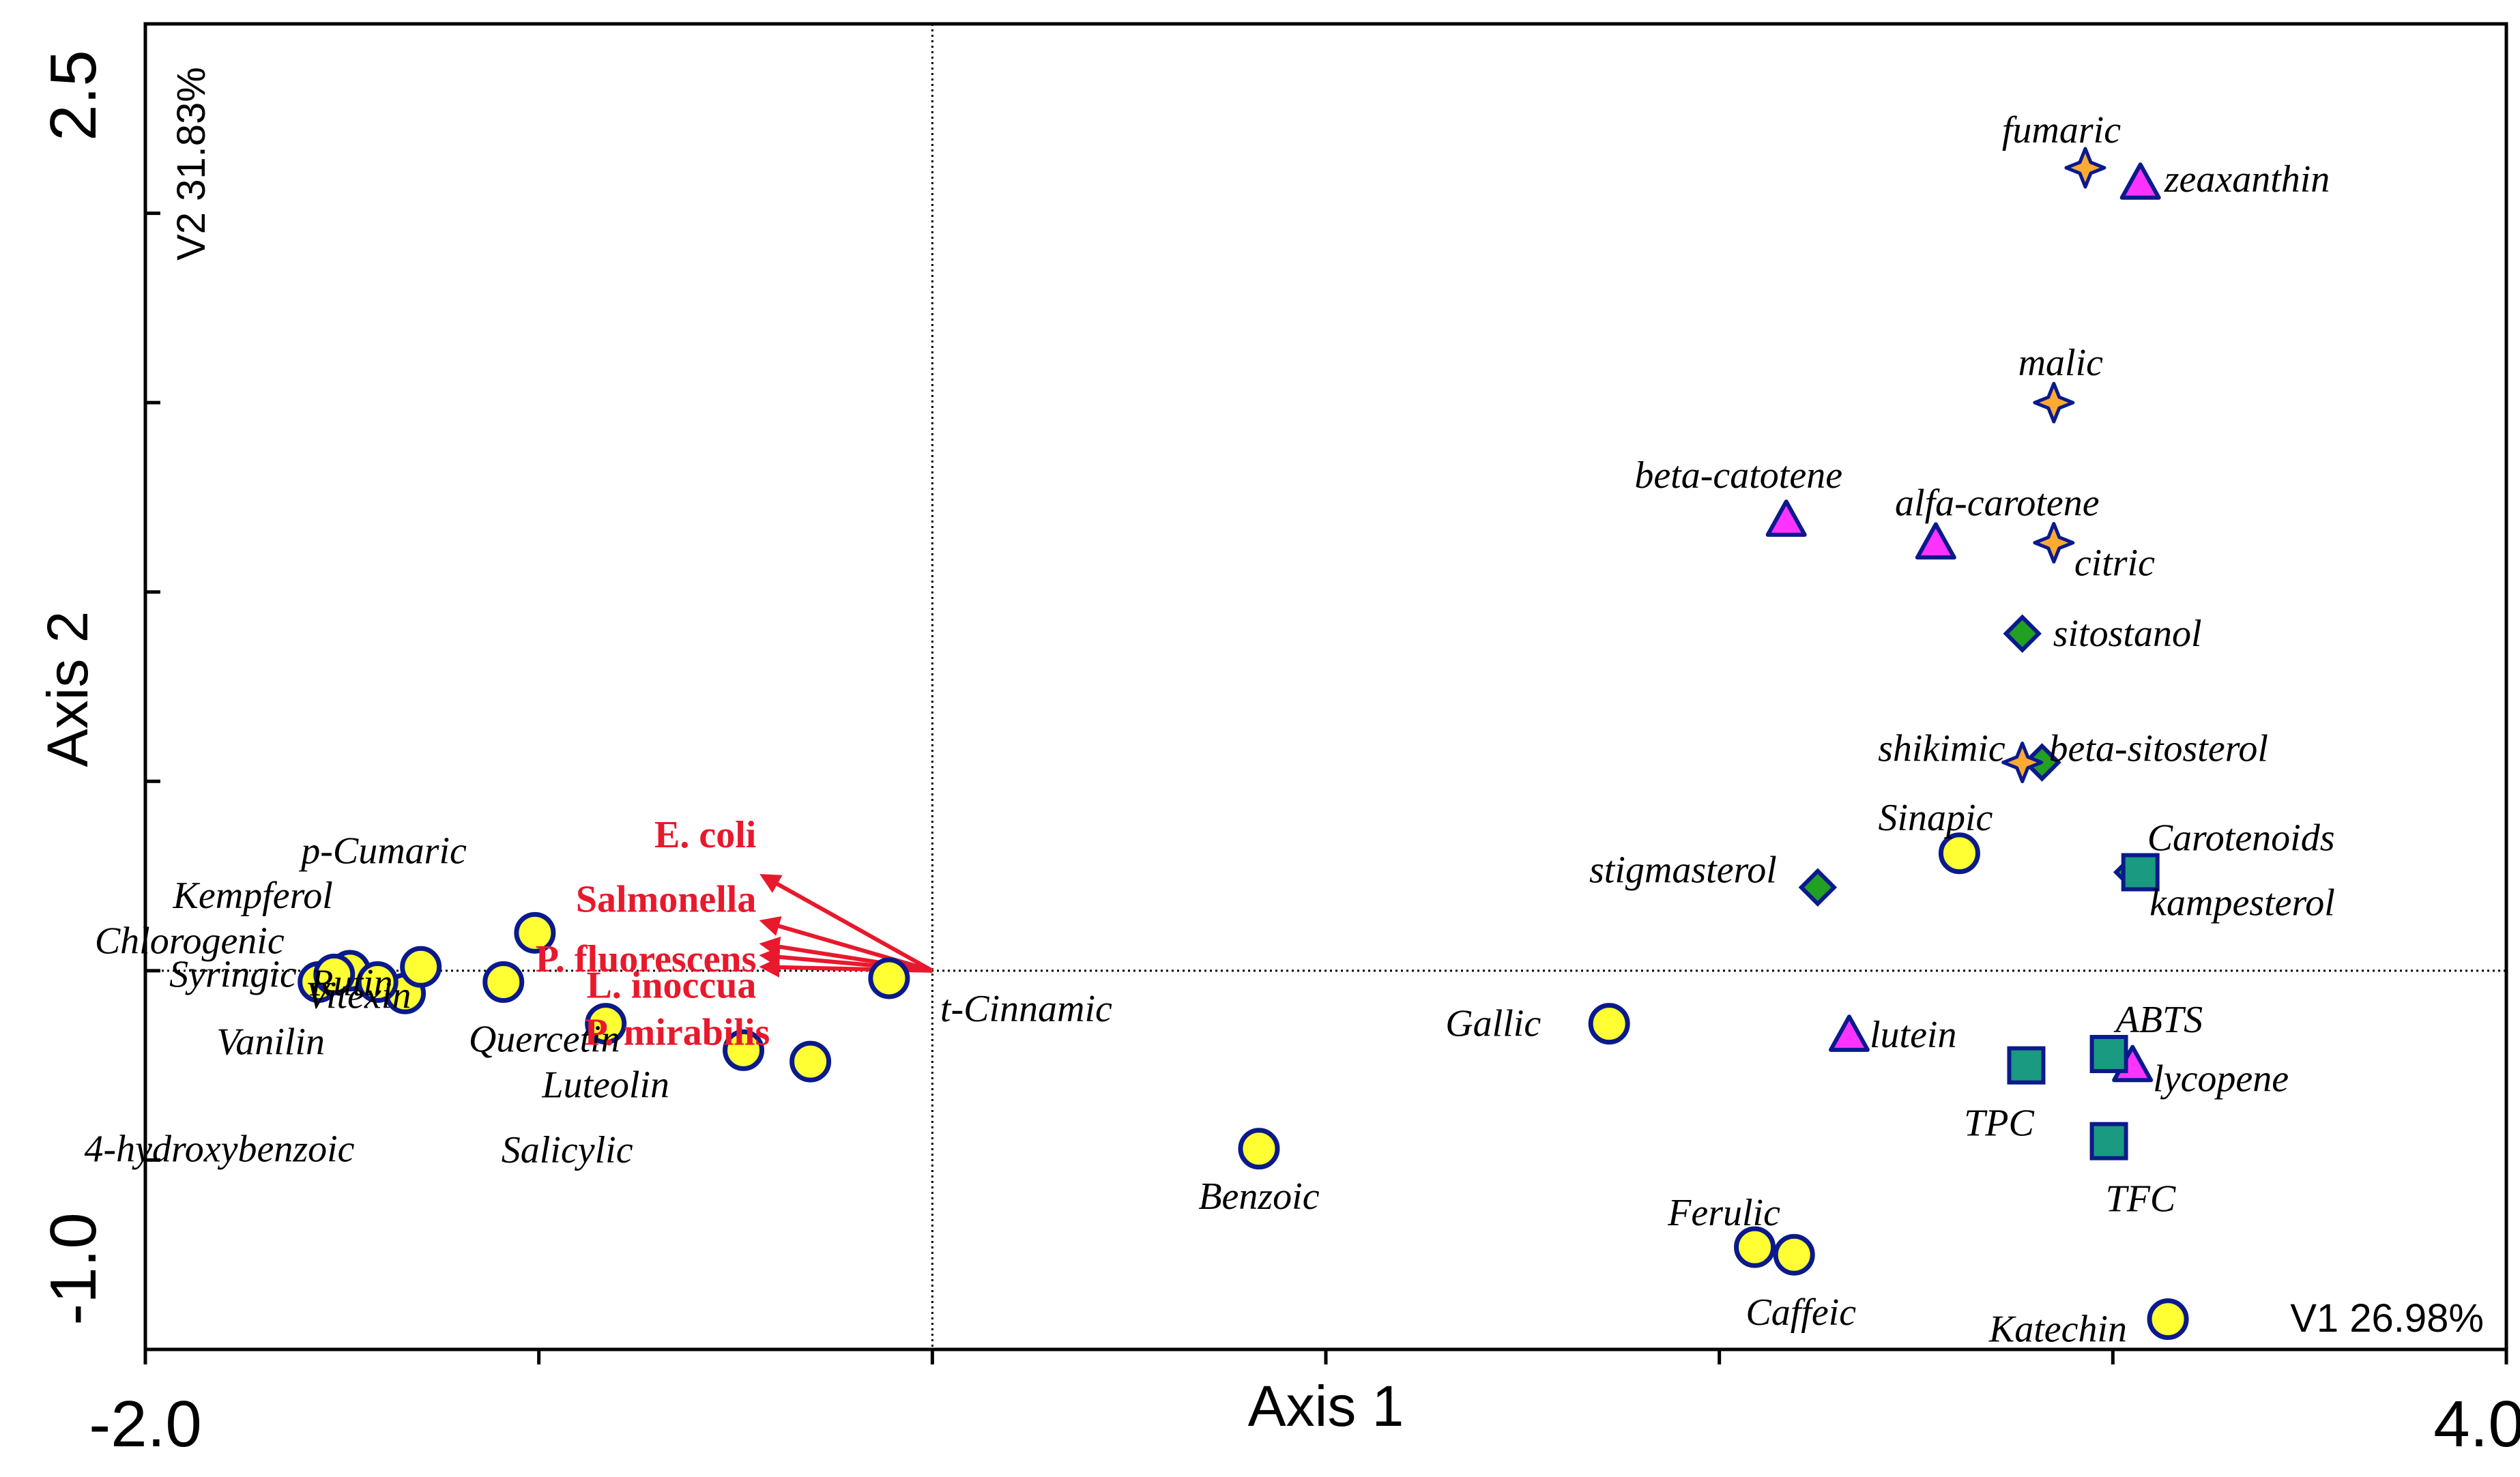 The width and height of the screenshot is (2520, 1477). Describe the element at coordinates (2114, 563) in the screenshot. I see `point-label: citric` at that location.